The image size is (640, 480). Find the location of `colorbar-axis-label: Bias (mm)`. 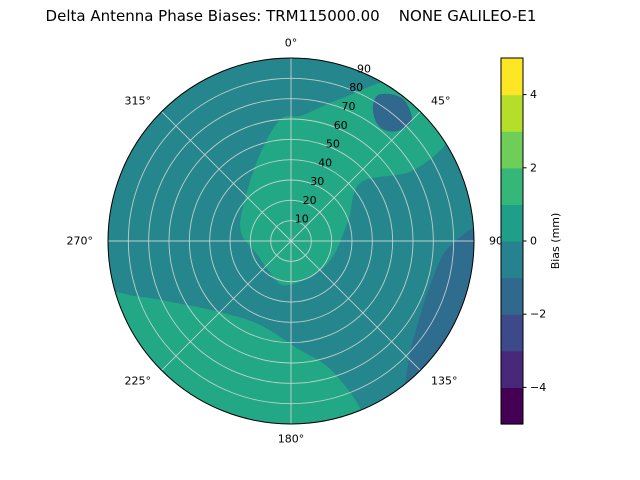

colorbar-axis-label: Bias (mm) is located at coordinates (555, 241).